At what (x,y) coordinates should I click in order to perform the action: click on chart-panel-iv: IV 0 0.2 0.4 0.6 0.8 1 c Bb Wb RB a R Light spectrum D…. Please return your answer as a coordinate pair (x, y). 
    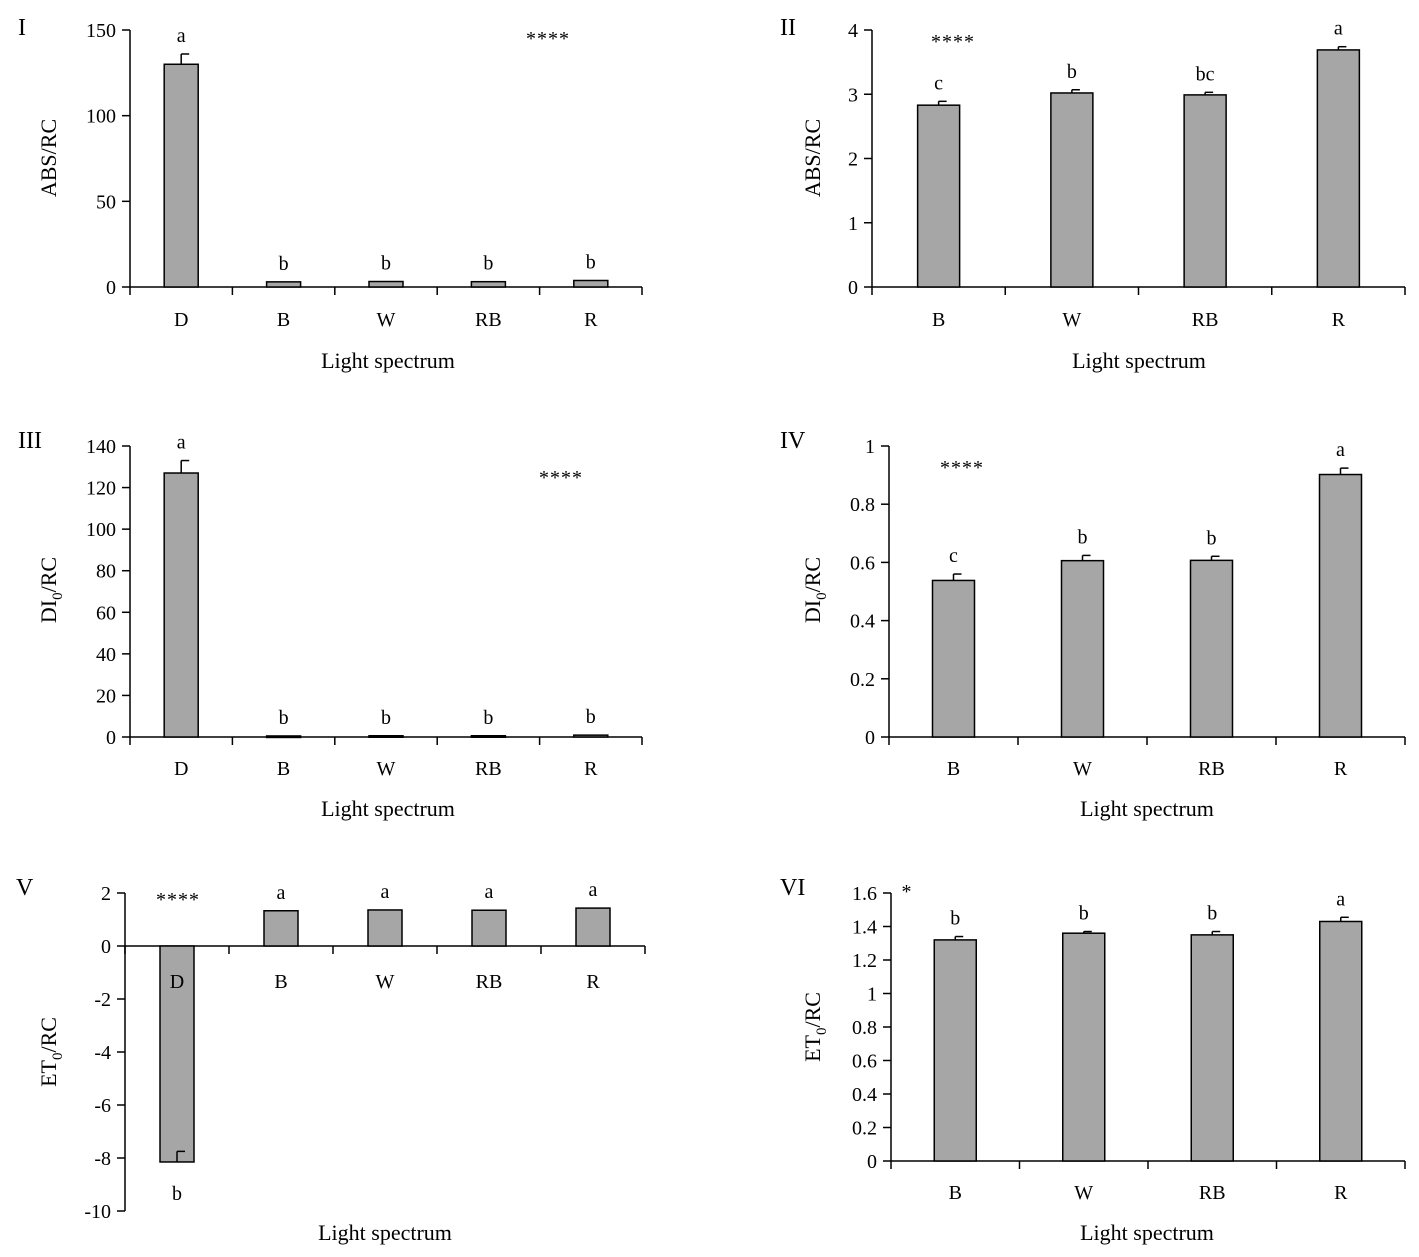
    Looking at the image, I should click on (1093, 624).